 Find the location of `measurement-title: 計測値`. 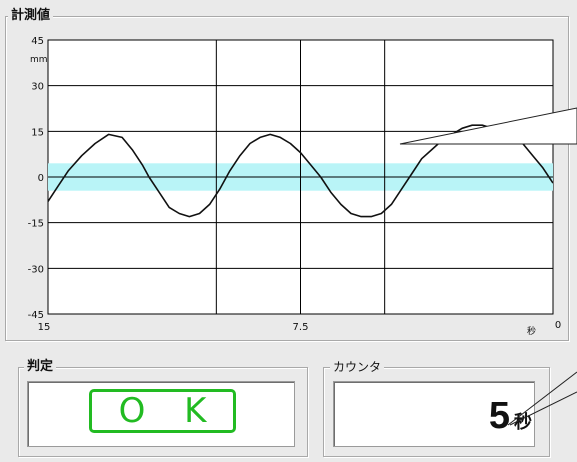

measurement-title: 計測値 is located at coordinates (31, 16).